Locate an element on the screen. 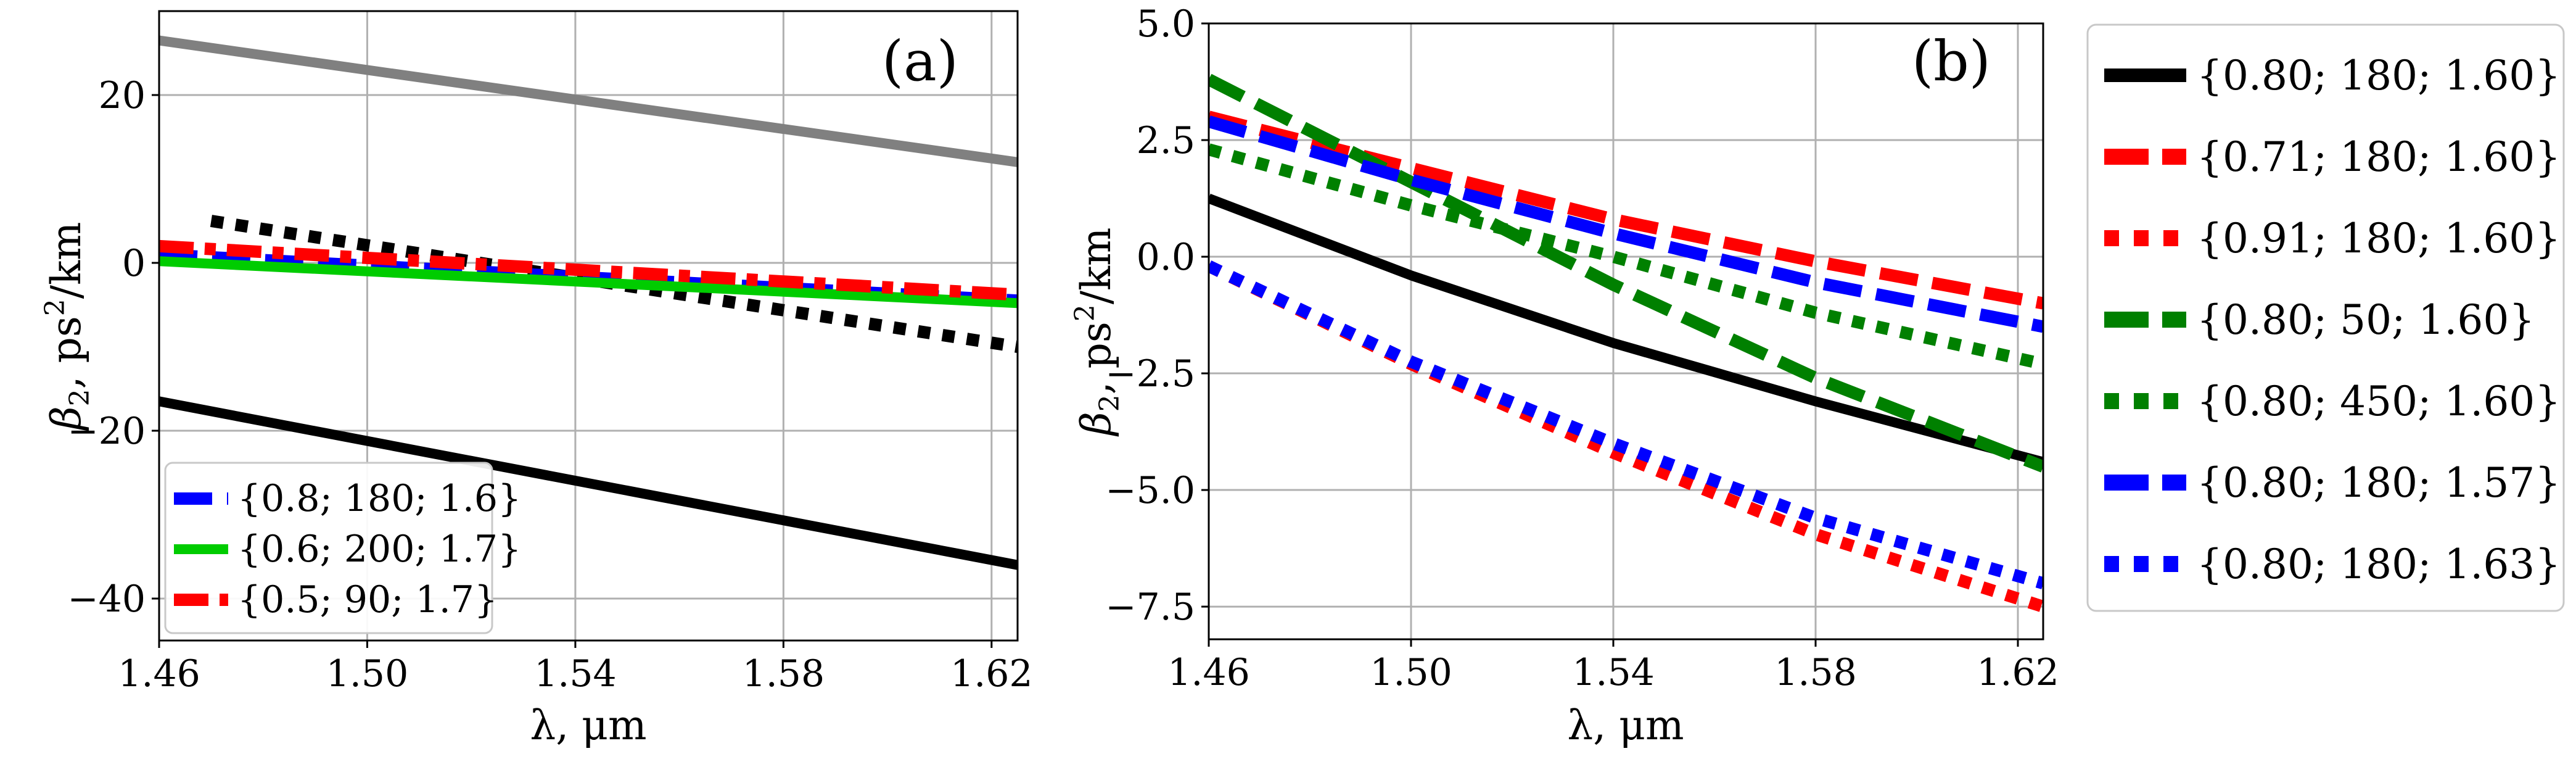 The width and height of the screenshot is (2576, 759). y-axis-label-a: β2, ps2/km is located at coordinates (67, 326).